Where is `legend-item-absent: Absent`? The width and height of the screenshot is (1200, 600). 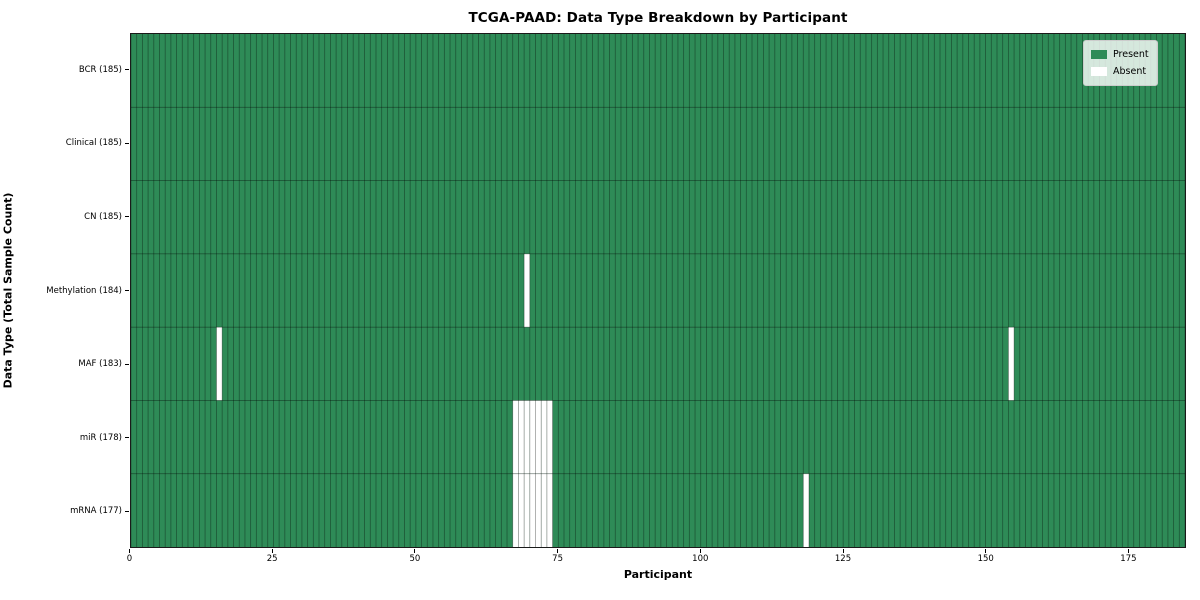 legend-item-absent: Absent is located at coordinates (1120, 71).